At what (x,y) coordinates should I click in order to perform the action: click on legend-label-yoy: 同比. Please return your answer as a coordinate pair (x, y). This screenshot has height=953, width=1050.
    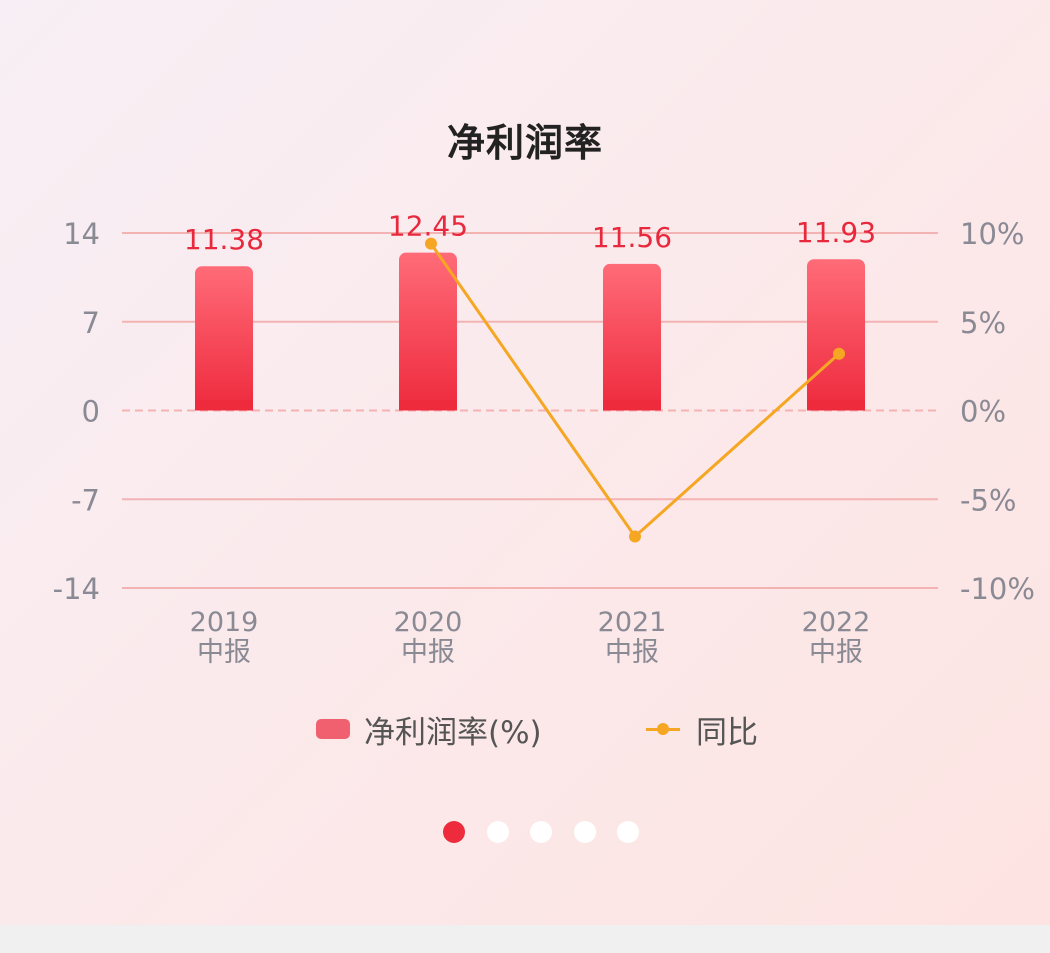
    Looking at the image, I should click on (727, 732).